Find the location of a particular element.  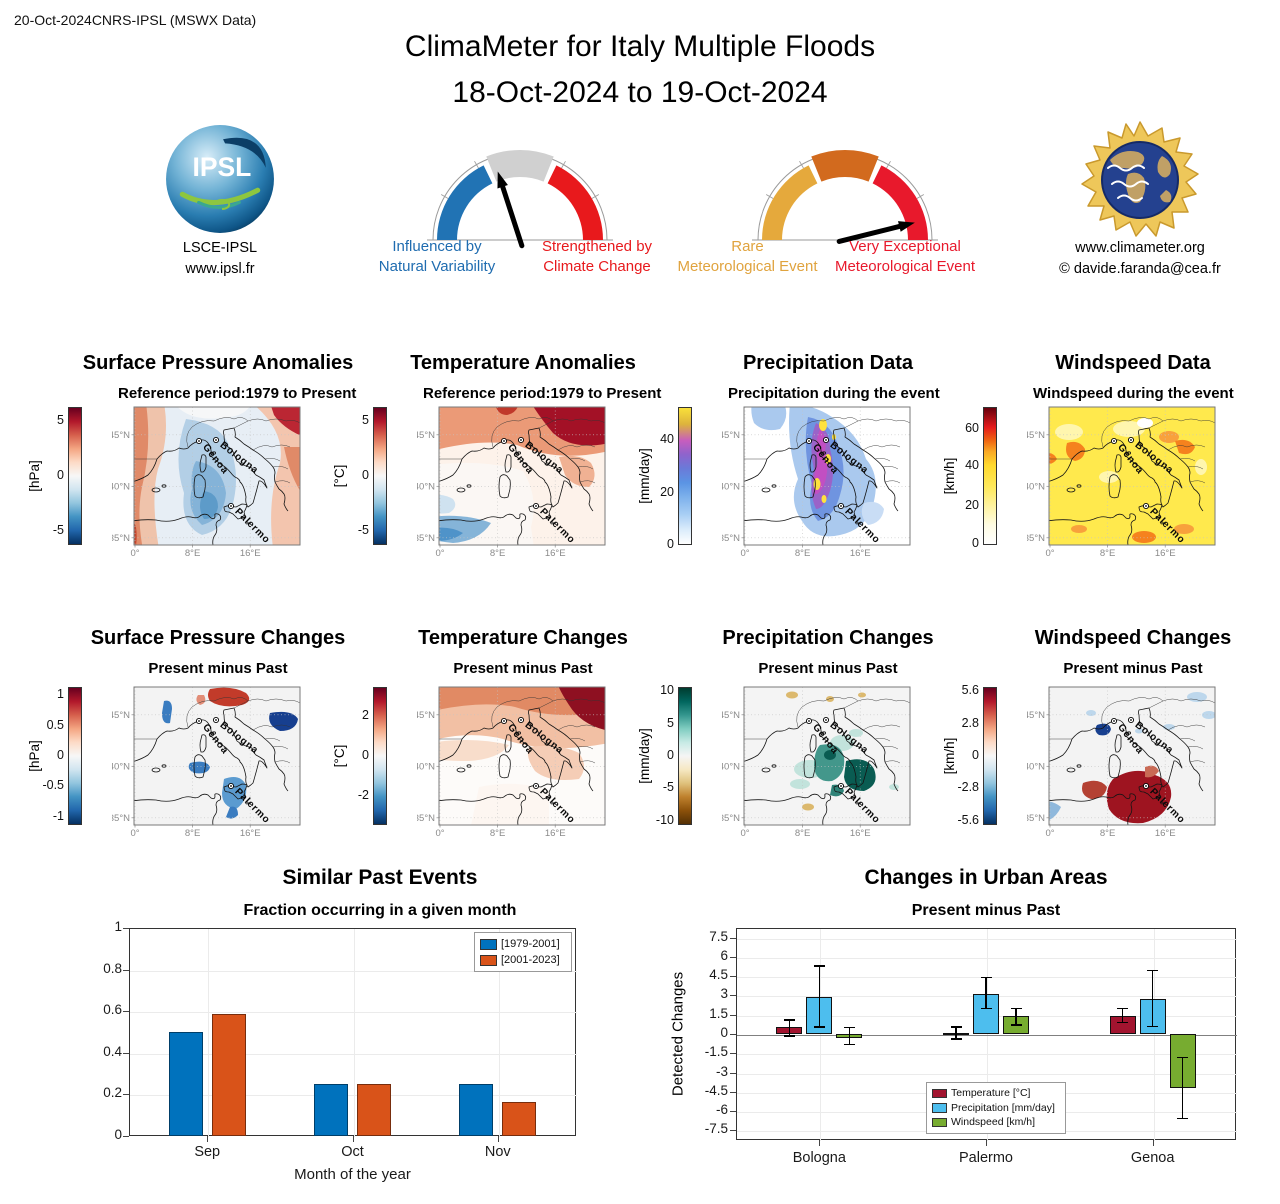

map-wind_chg: GenoaBolognaPalermo45°N40°N35°N0°8°E16°E is located at coordinates (1121, 762).